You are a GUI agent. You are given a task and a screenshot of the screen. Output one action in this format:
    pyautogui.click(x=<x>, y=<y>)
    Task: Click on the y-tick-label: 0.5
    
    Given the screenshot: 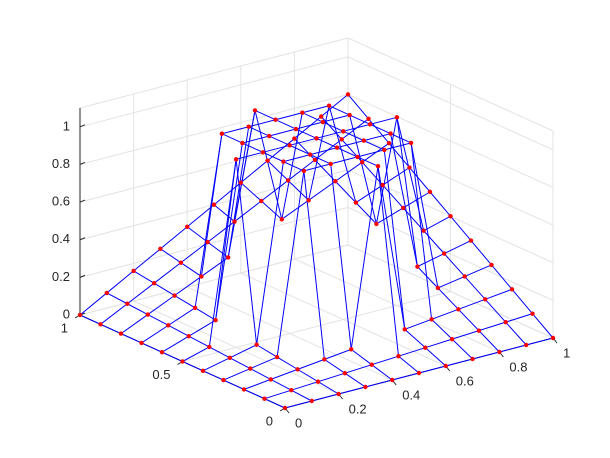 What is the action you would take?
    pyautogui.click(x=161, y=374)
    